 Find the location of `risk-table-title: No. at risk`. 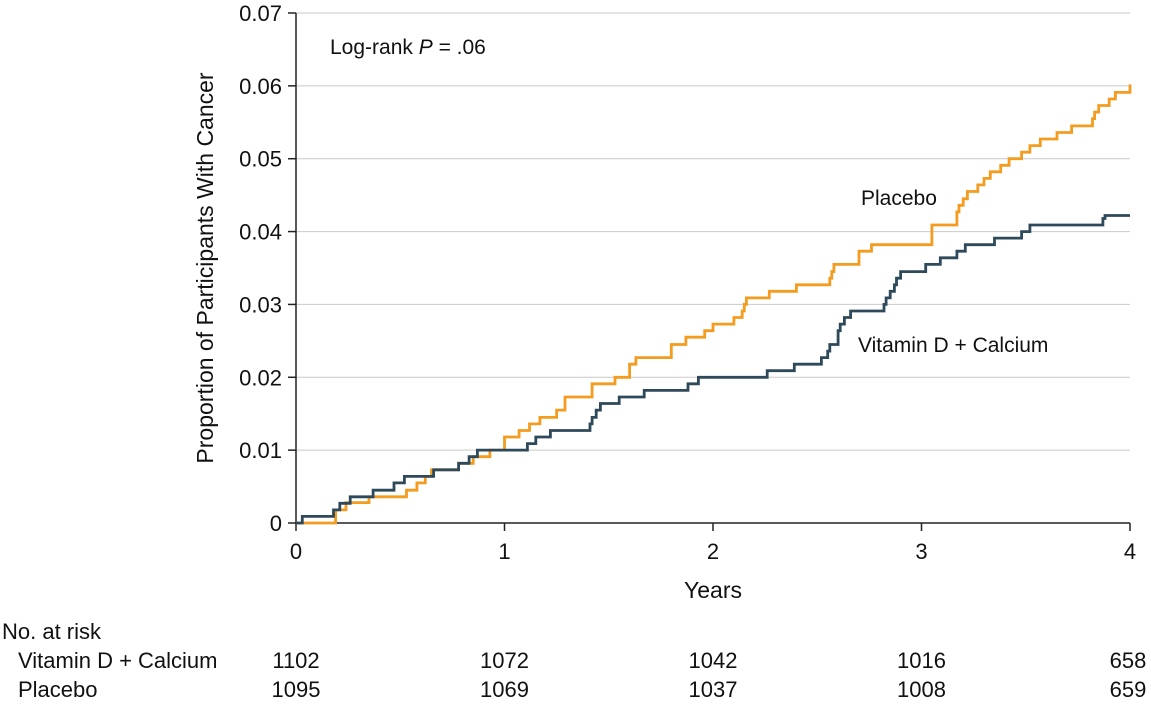

risk-table-title: No. at risk is located at coordinates (52, 631).